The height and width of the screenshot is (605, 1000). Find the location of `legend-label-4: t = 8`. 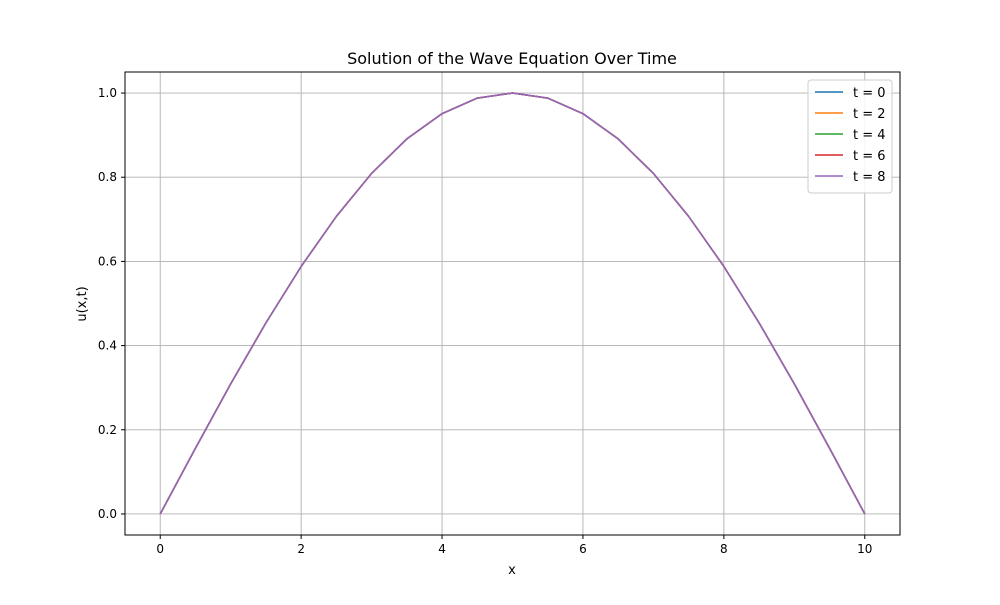

legend-label-4: t = 8 is located at coordinates (869, 177).